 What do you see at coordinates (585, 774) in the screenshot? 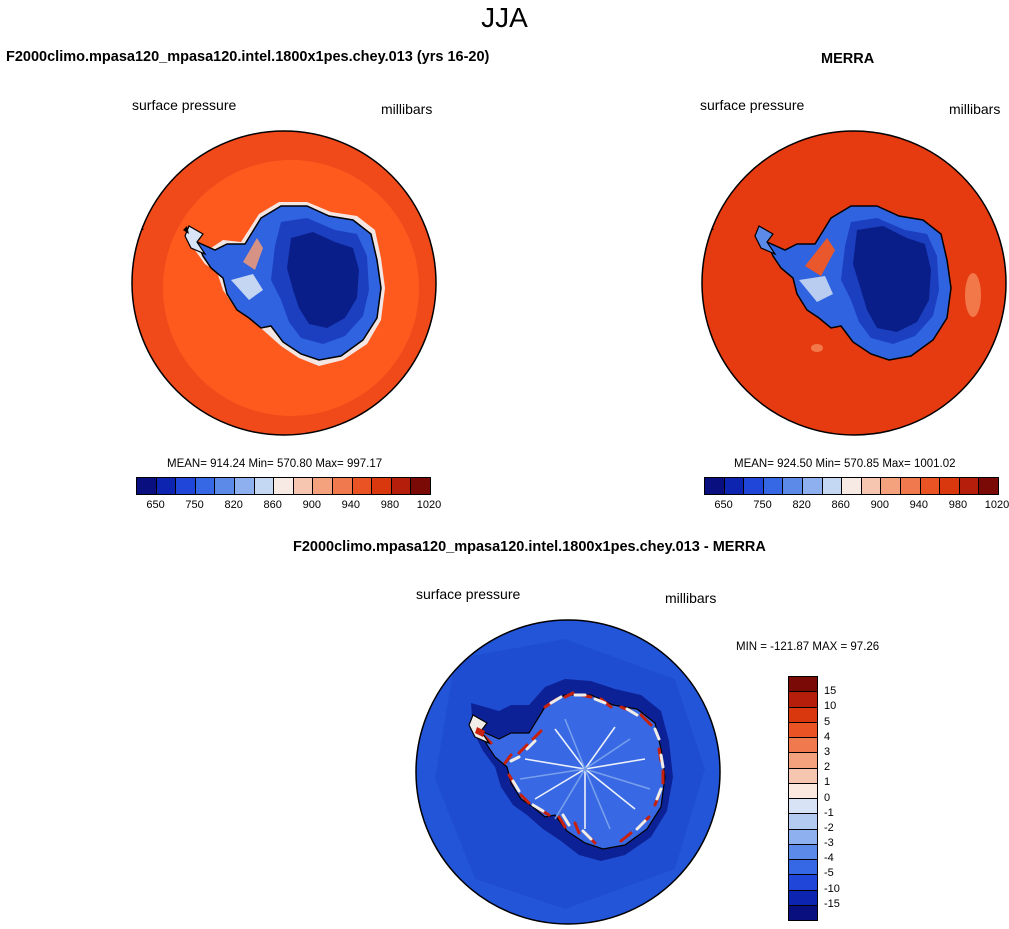
I see `diff-interior-streaks` at bounding box center [585, 774].